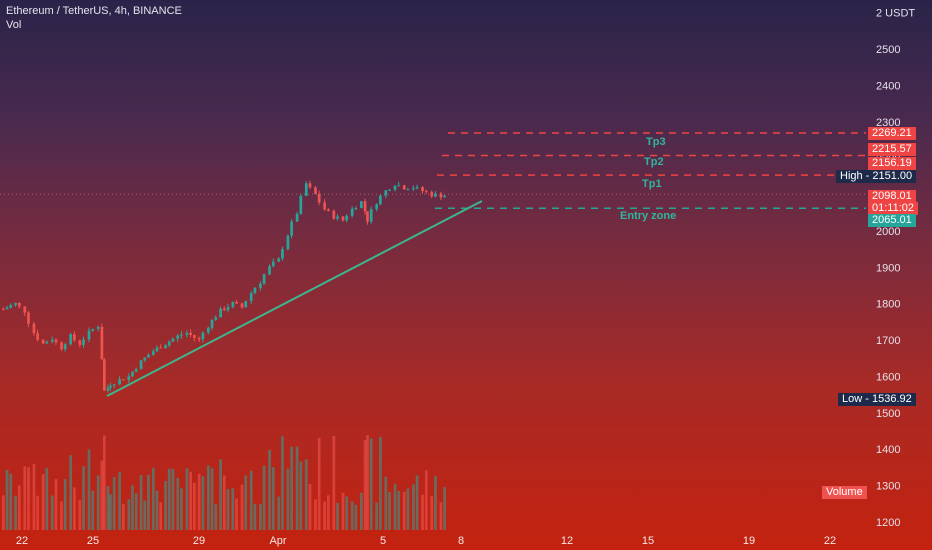 The height and width of the screenshot is (550, 932). Describe the element at coordinates (199, 541) in the screenshot. I see `x-tick-label: 29` at that location.